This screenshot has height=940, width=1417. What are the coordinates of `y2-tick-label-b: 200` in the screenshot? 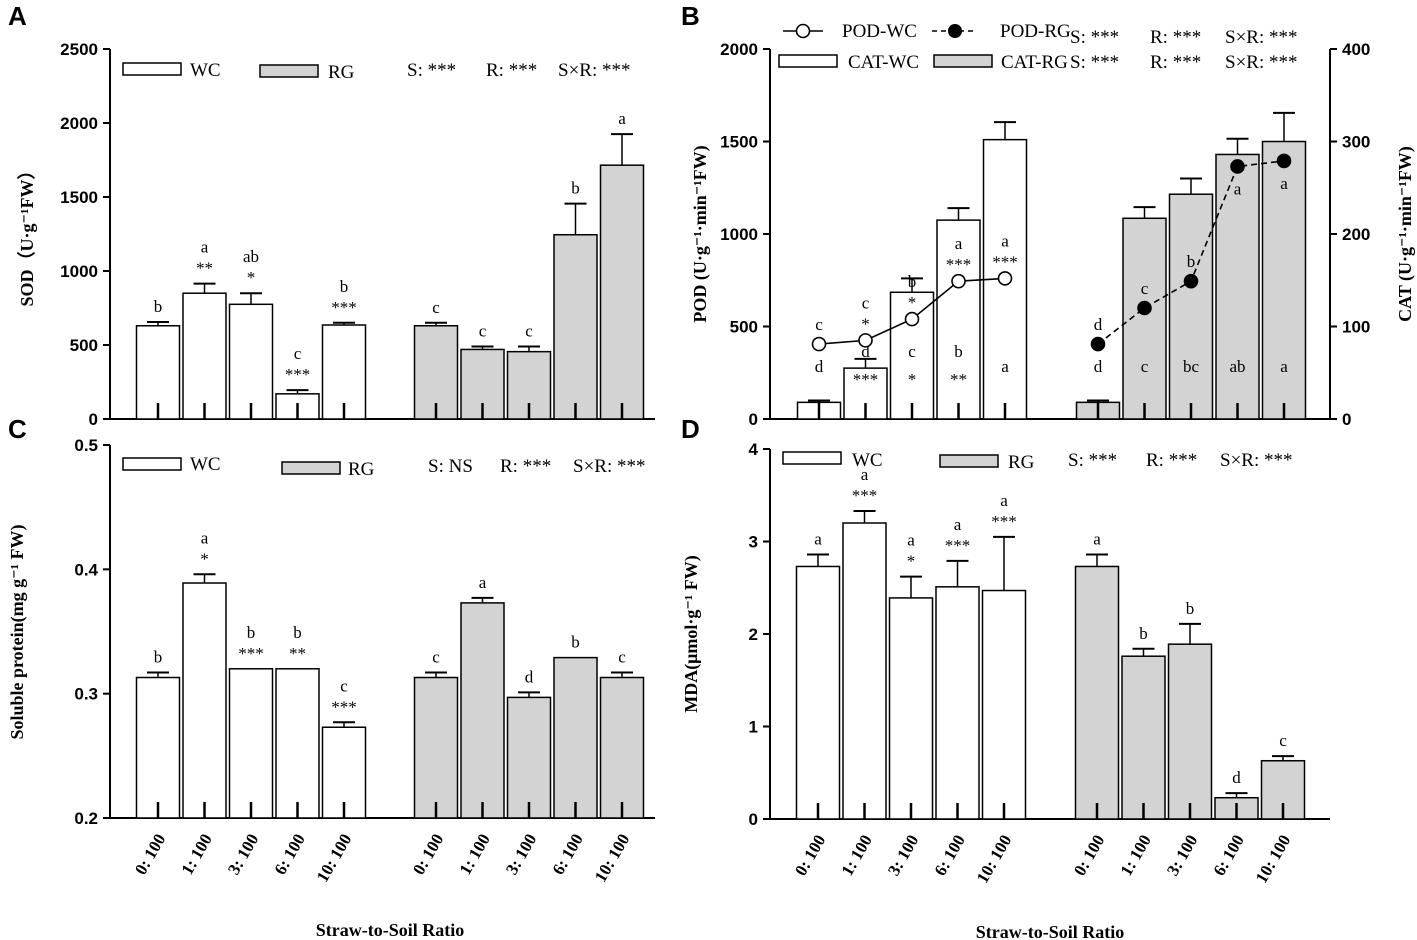 It's located at (1356, 234).